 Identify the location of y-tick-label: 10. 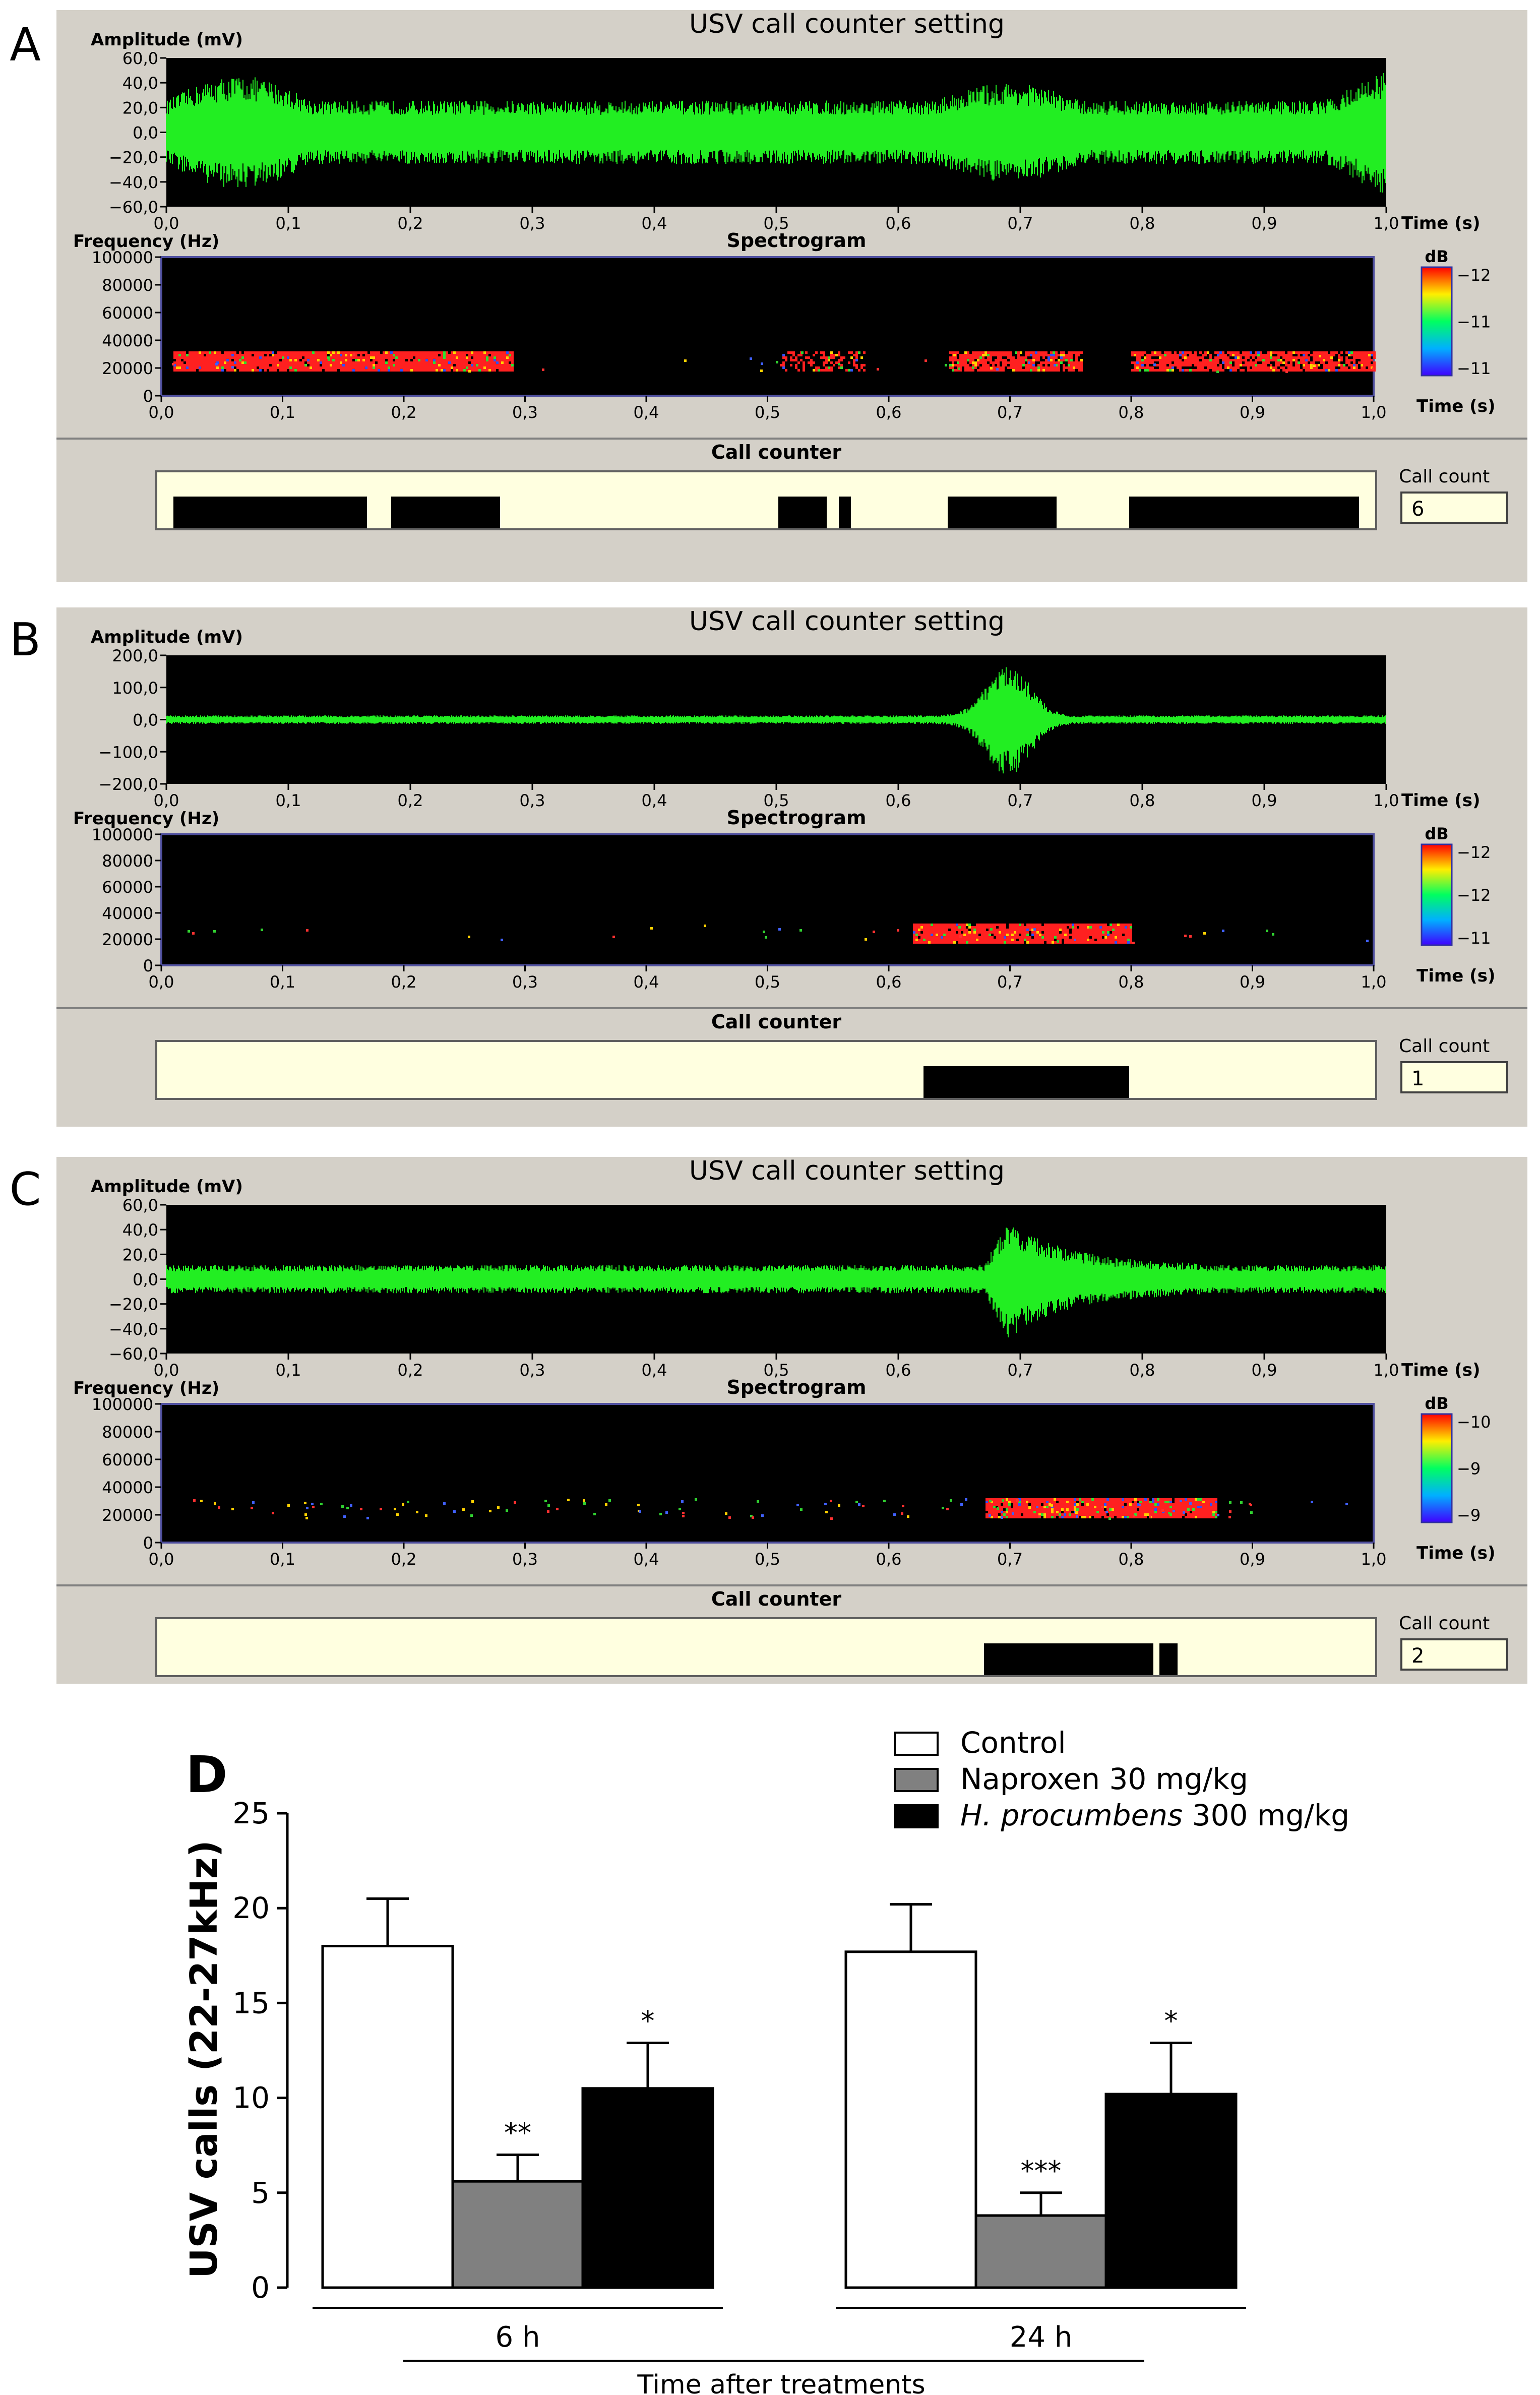
(251, 2098).